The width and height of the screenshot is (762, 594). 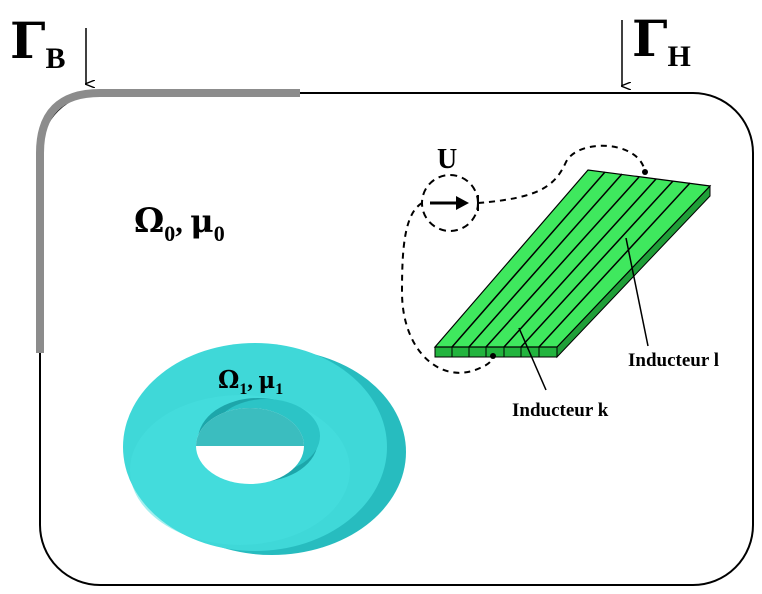 What do you see at coordinates (561, 174) in the screenshot?
I see `wire-to-inductor-l` at bounding box center [561, 174].